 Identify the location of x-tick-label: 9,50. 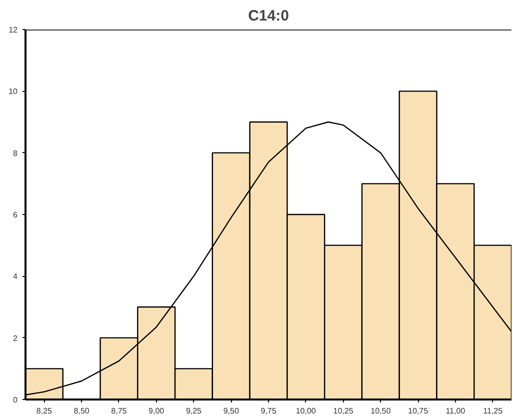
(231, 411).